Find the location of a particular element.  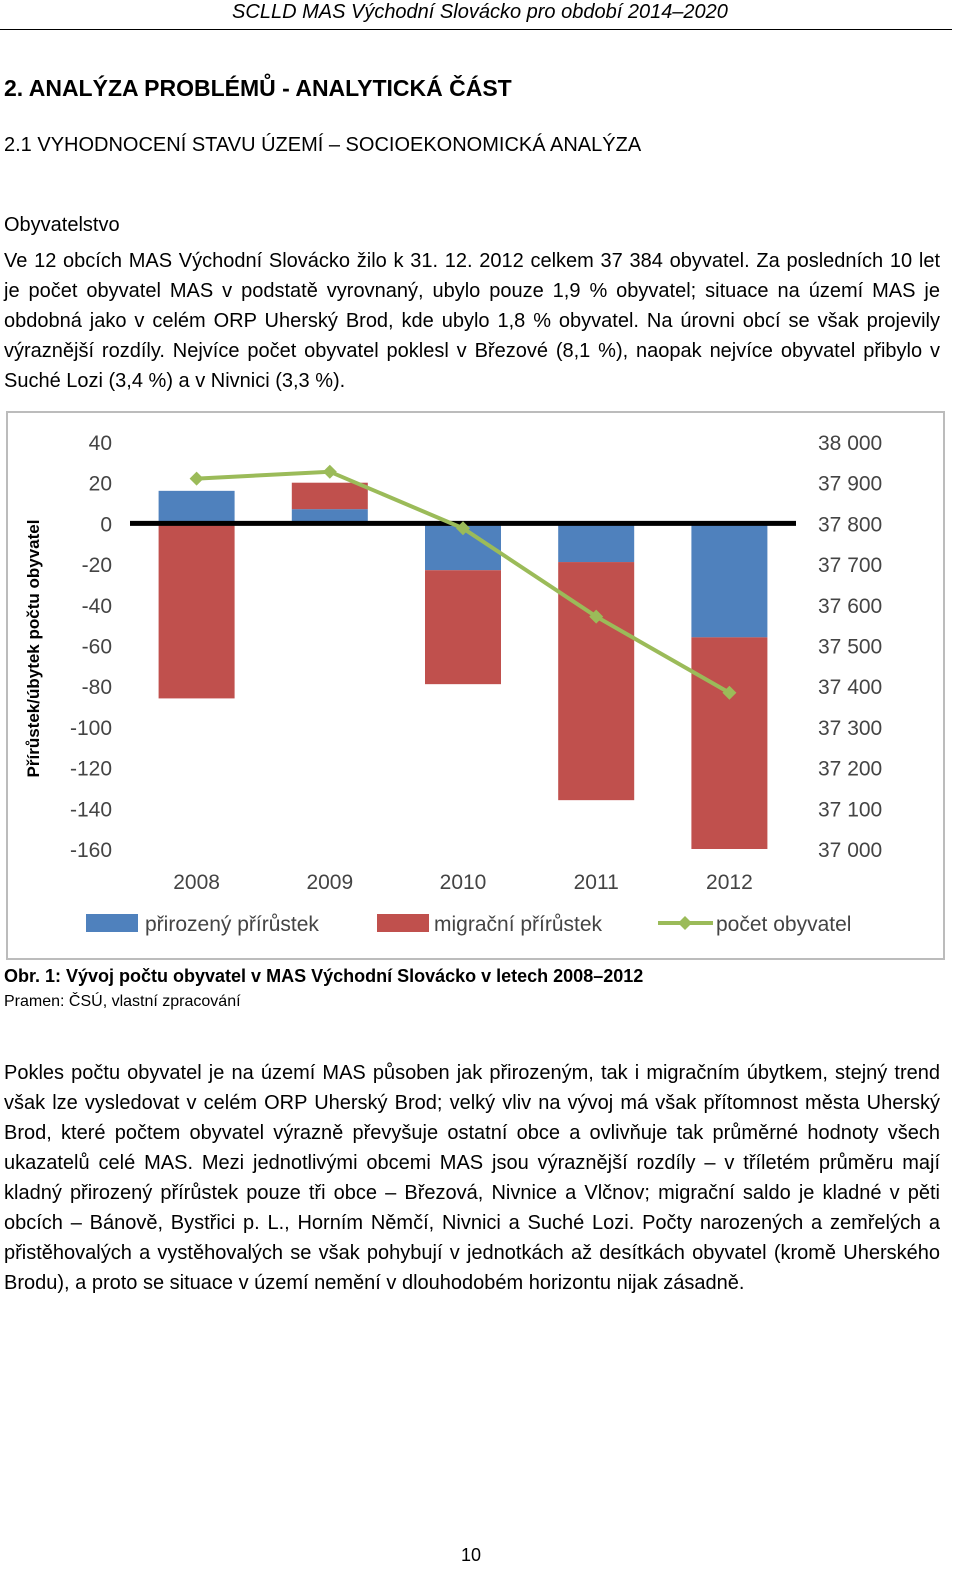

x-tick-label: 2009 is located at coordinates (329, 882).